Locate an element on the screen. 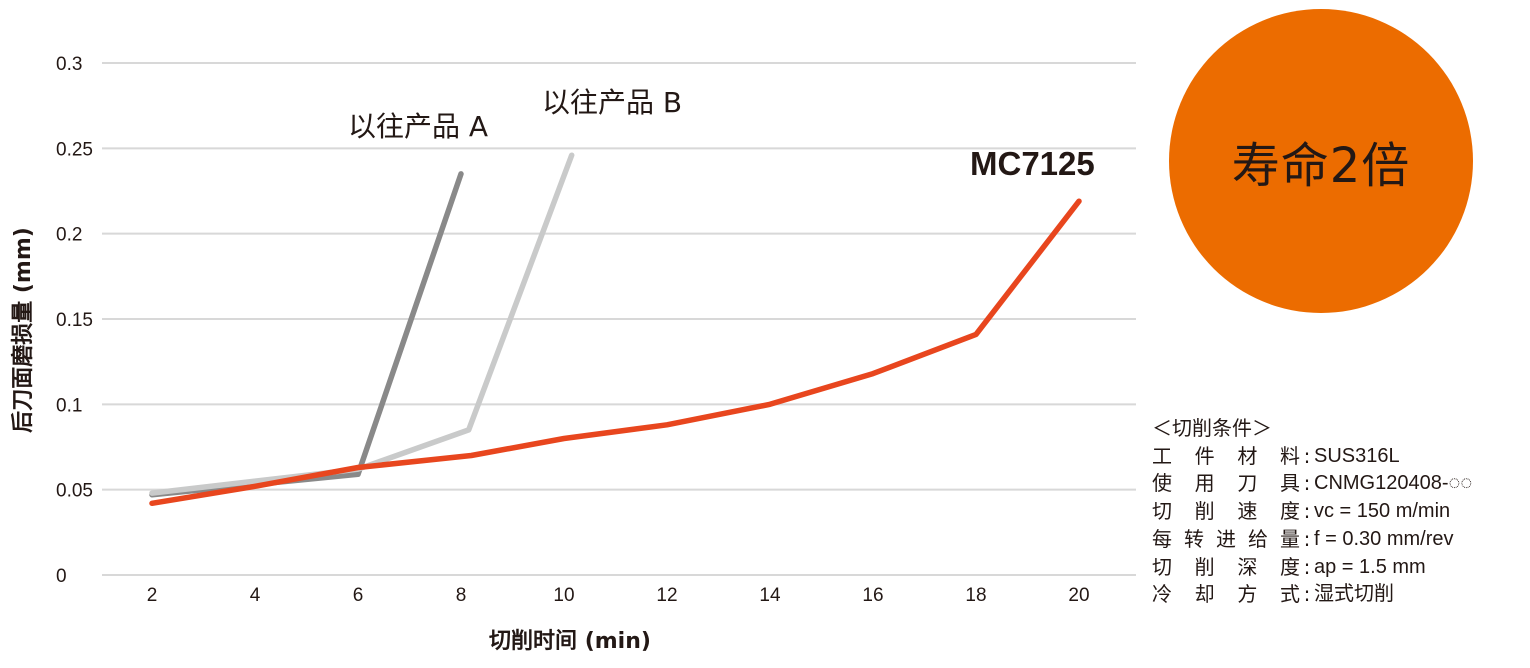 This screenshot has height=668, width=1530. series-label-mc7125: MC7125 is located at coordinates (1032, 163).